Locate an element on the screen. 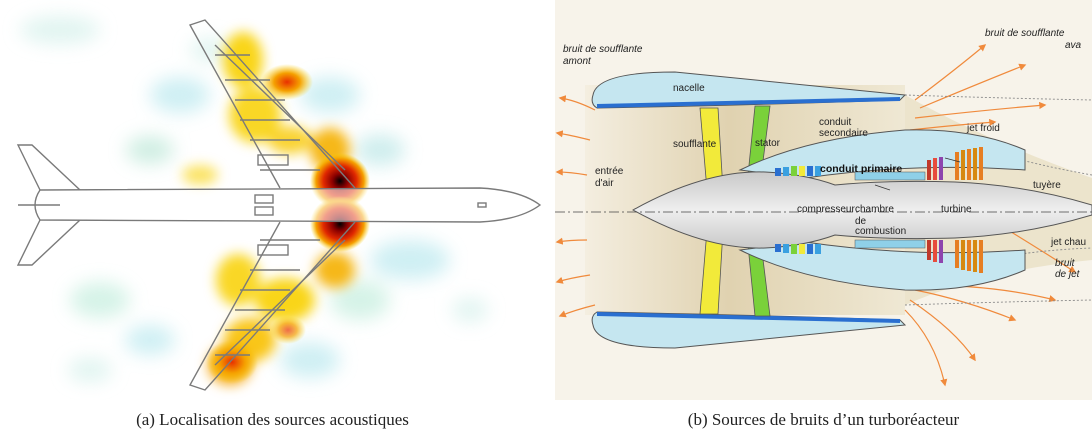  jet-boundaries is located at coordinates (998, 200).